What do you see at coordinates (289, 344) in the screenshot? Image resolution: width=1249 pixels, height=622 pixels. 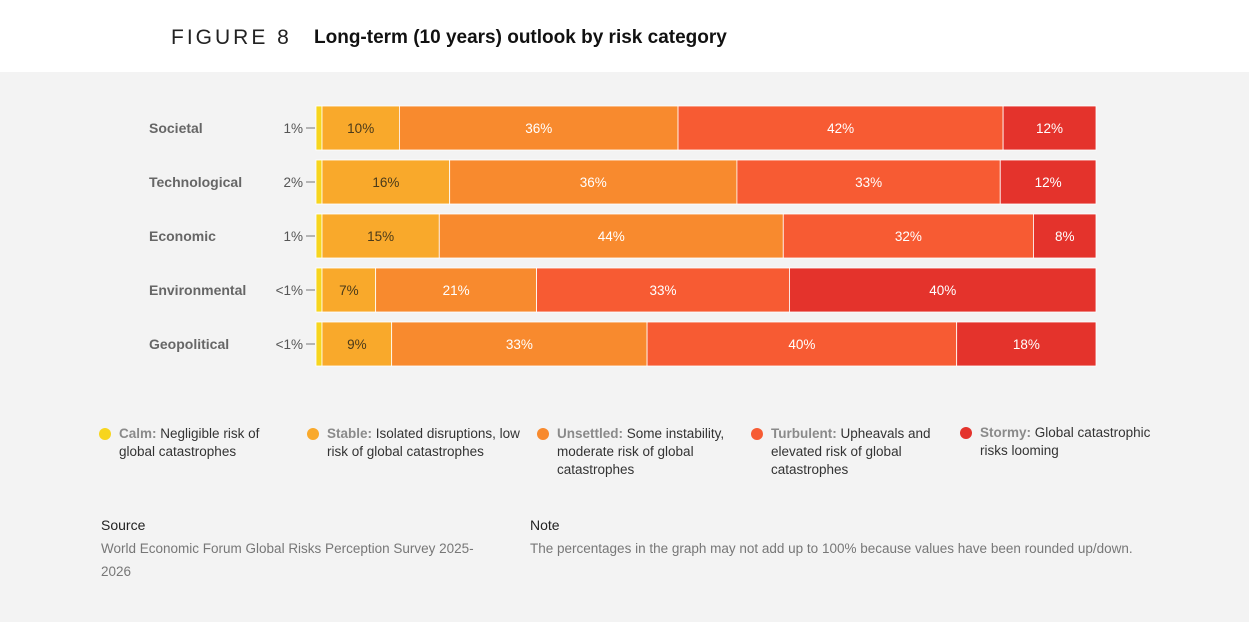 I see `data-label-geopolitical-calm: <1%` at bounding box center [289, 344].